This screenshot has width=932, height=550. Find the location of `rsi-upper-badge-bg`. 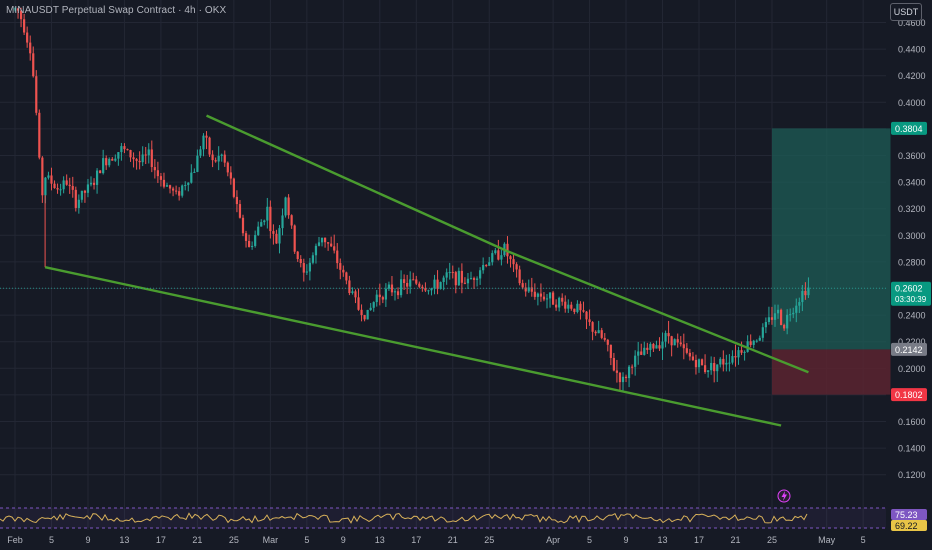

rsi-upper-badge-bg is located at coordinates (909, 514).